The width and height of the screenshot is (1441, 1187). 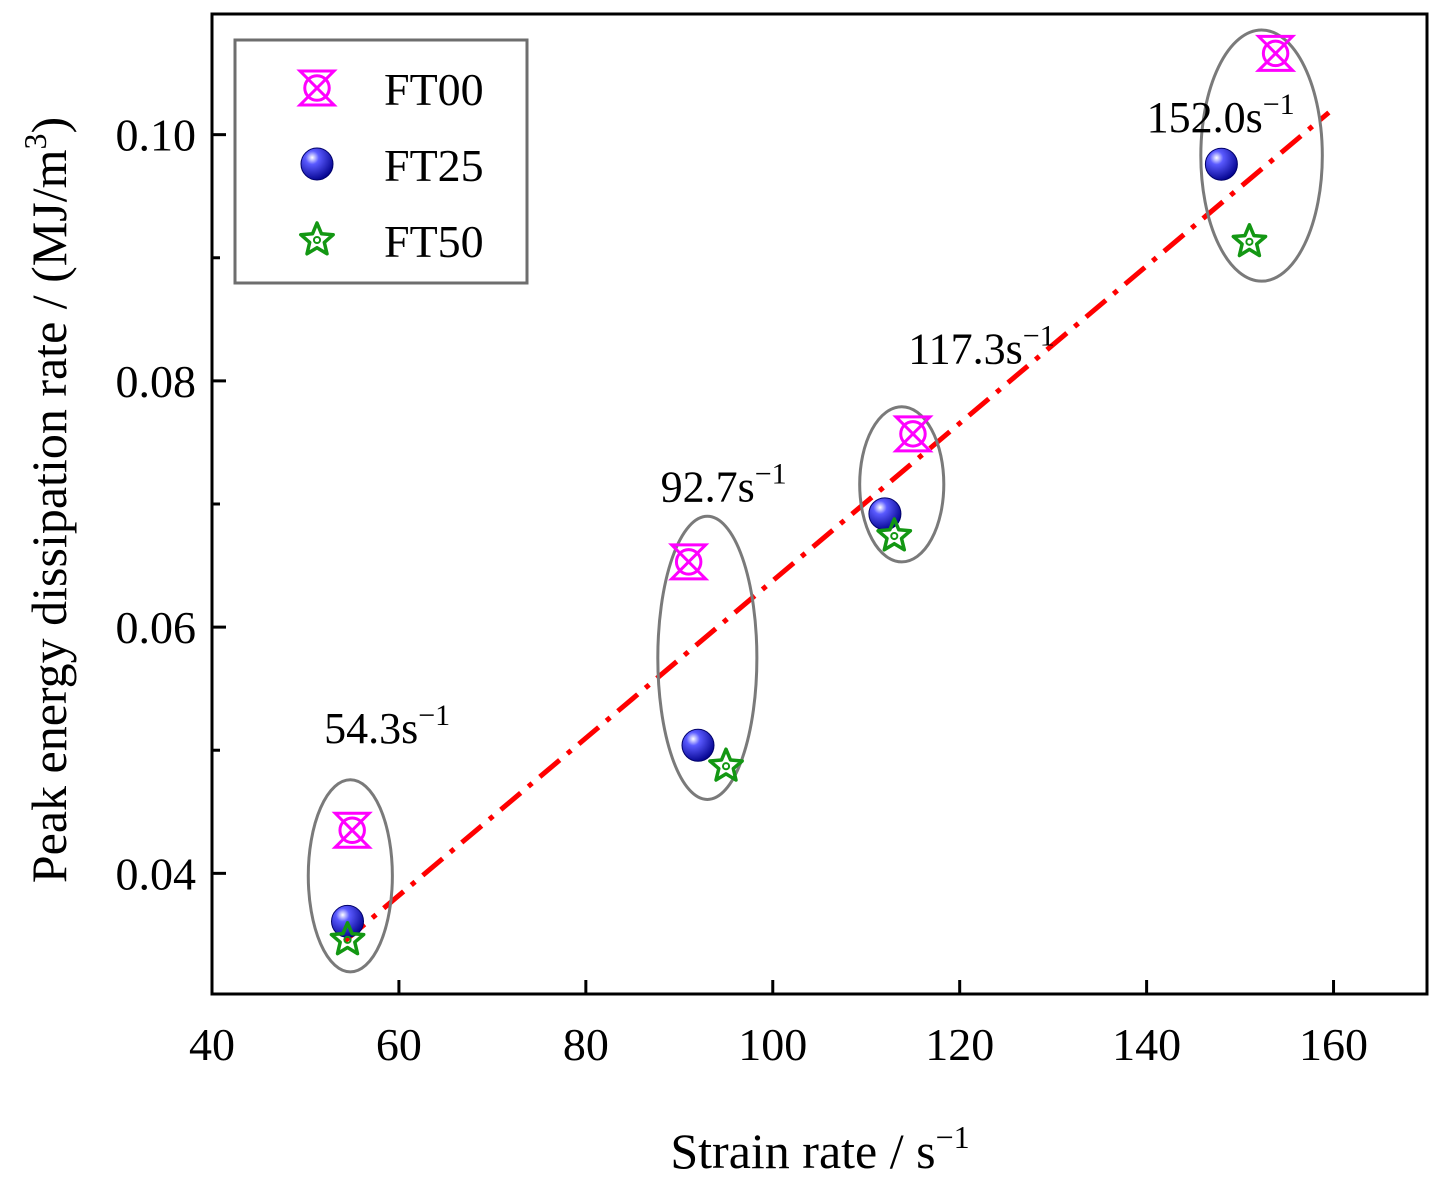 What do you see at coordinates (156, 873) in the screenshot?
I see `y-tick-label: 0.04` at bounding box center [156, 873].